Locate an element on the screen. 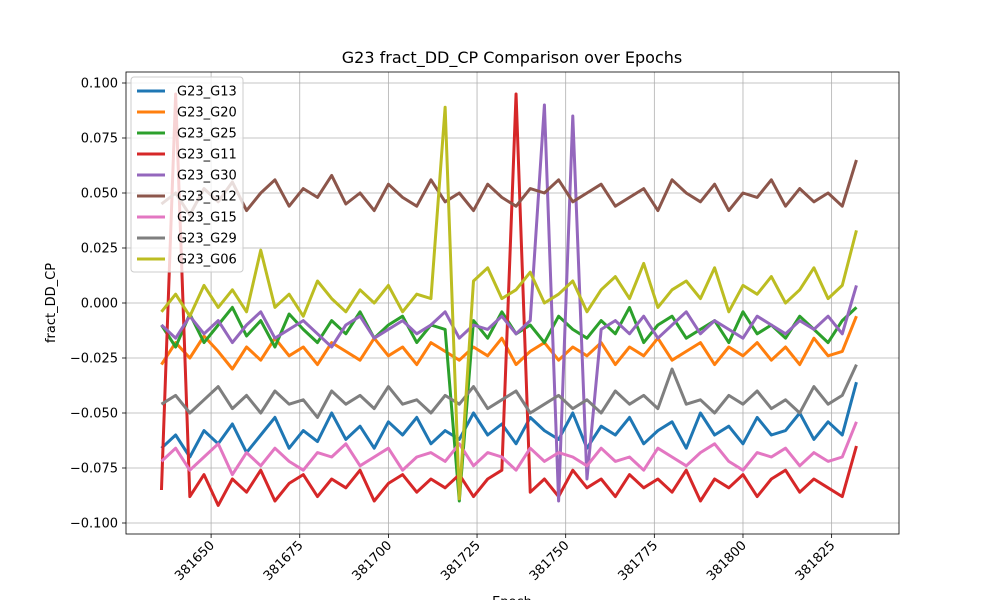 The height and width of the screenshot is (600, 1000). y-tick-label: −0.050 is located at coordinates (94, 414).